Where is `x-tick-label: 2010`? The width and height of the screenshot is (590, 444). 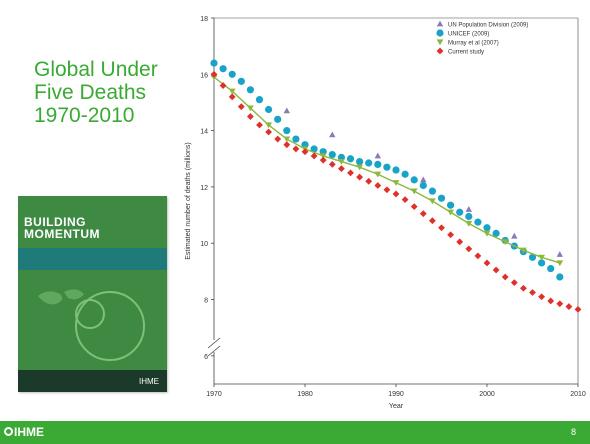
x-tick-label: 2010 is located at coordinates (578, 394).